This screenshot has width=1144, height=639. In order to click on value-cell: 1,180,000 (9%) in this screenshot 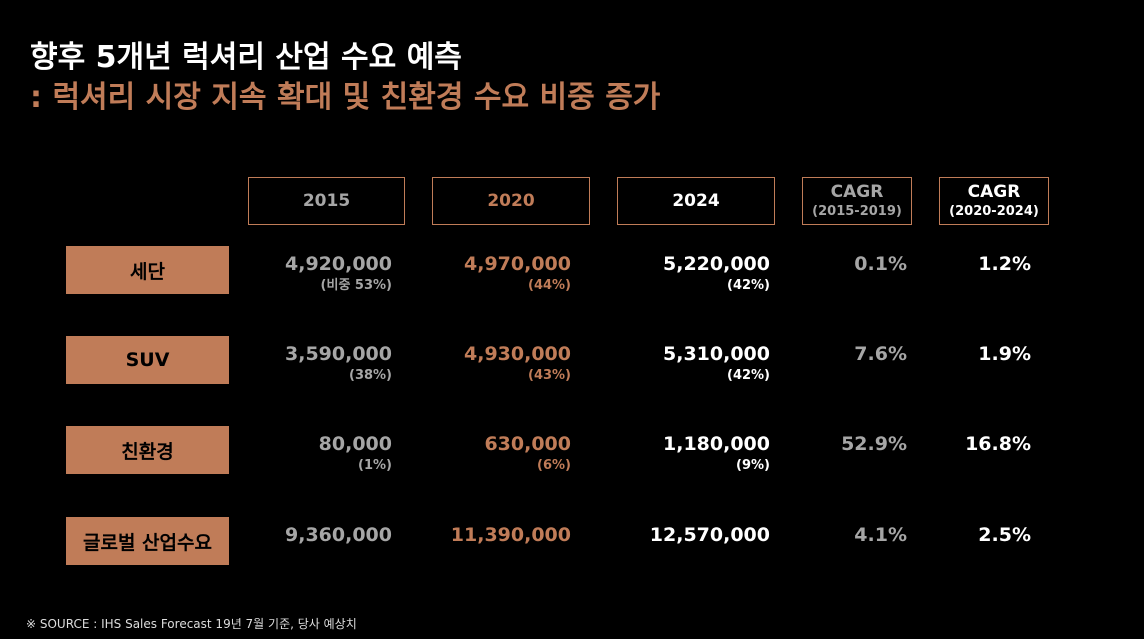, I will do `click(716, 453)`.